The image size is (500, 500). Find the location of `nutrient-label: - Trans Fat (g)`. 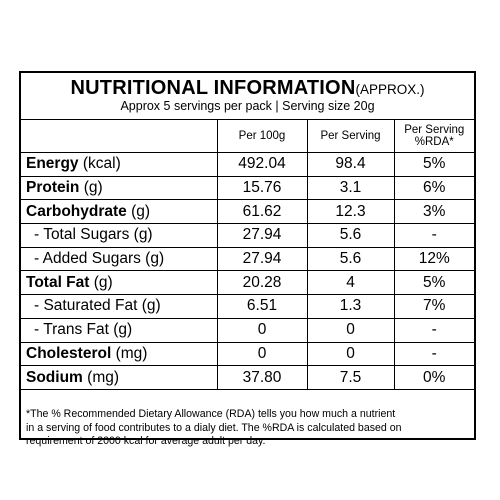

nutrient-label: - Trans Fat (g) is located at coordinates (83, 330).